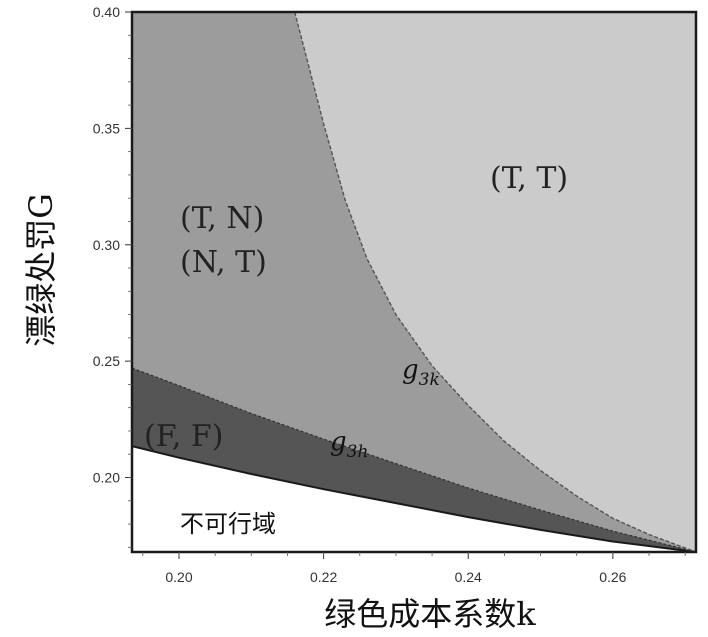 Image resolution: width=708 pixels, height=637 pixels. Describe the element at coordinates (349, 444) in the screenshot. I see `label-g3h: g3h` at that location.